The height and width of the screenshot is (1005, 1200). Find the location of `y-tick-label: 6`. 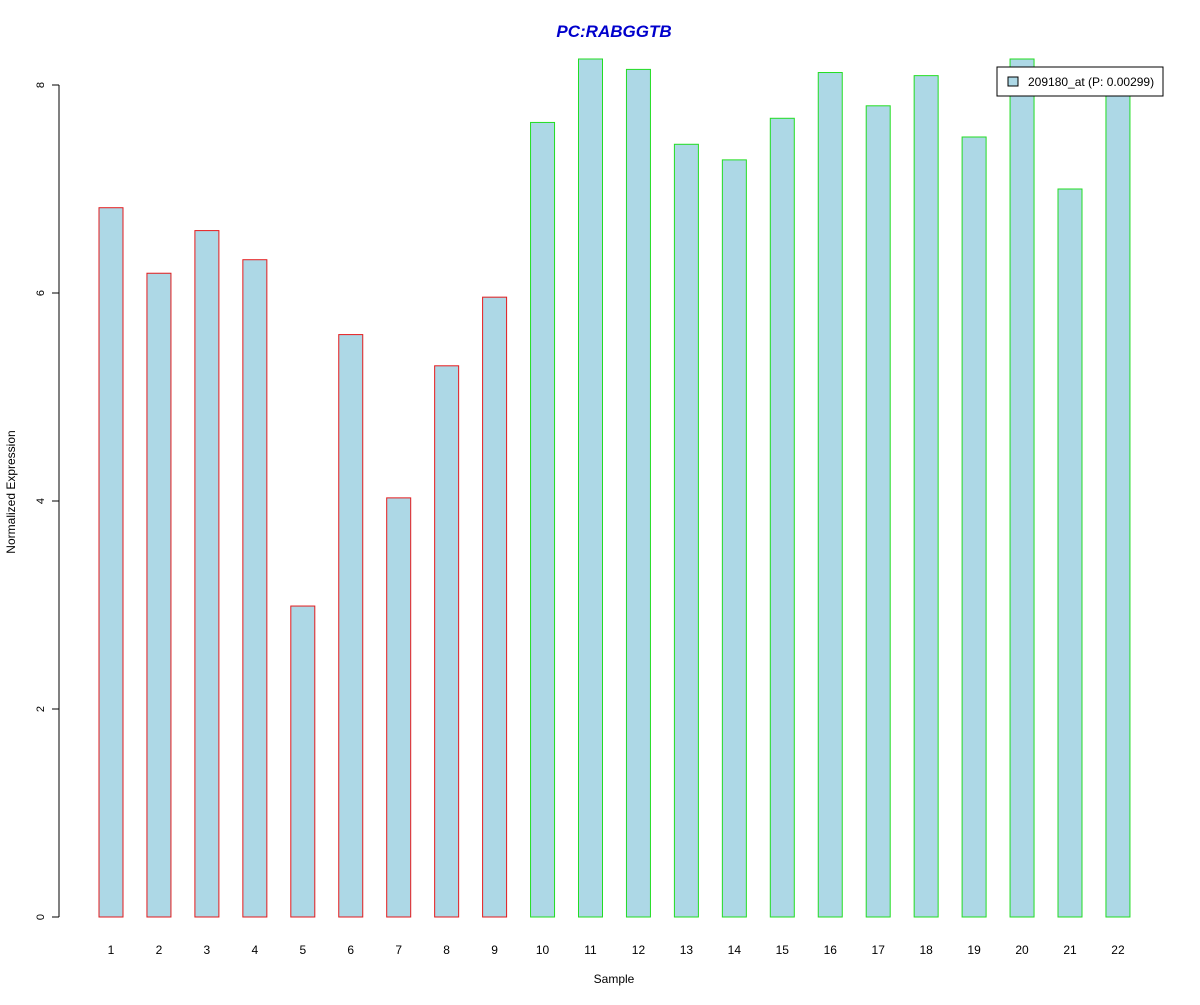

y-tick-label: 6 is located at coordinates (41, 293).